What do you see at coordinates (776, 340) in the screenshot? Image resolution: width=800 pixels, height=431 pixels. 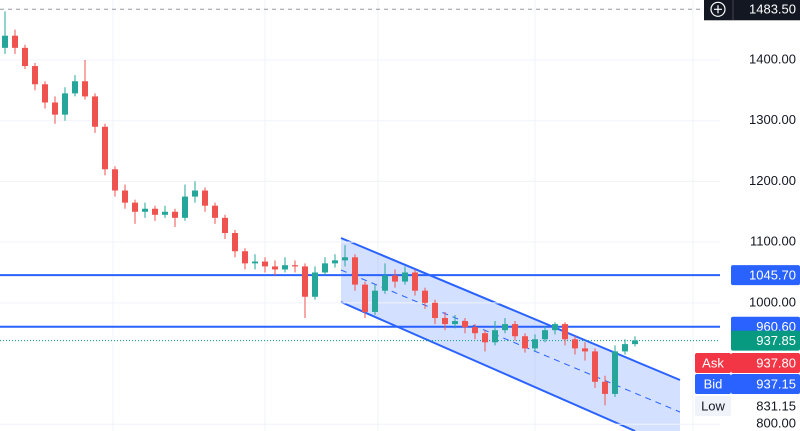 I see `price-tag-label: 937.85` at bounding box center [776, 340].